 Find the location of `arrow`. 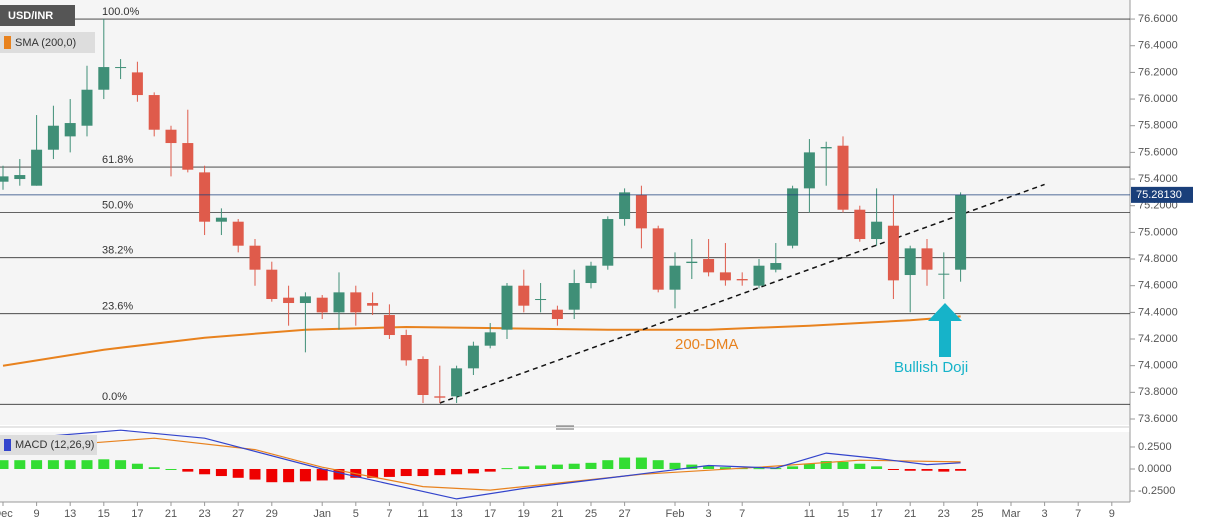

arrow is located at coordinates (945, 330).